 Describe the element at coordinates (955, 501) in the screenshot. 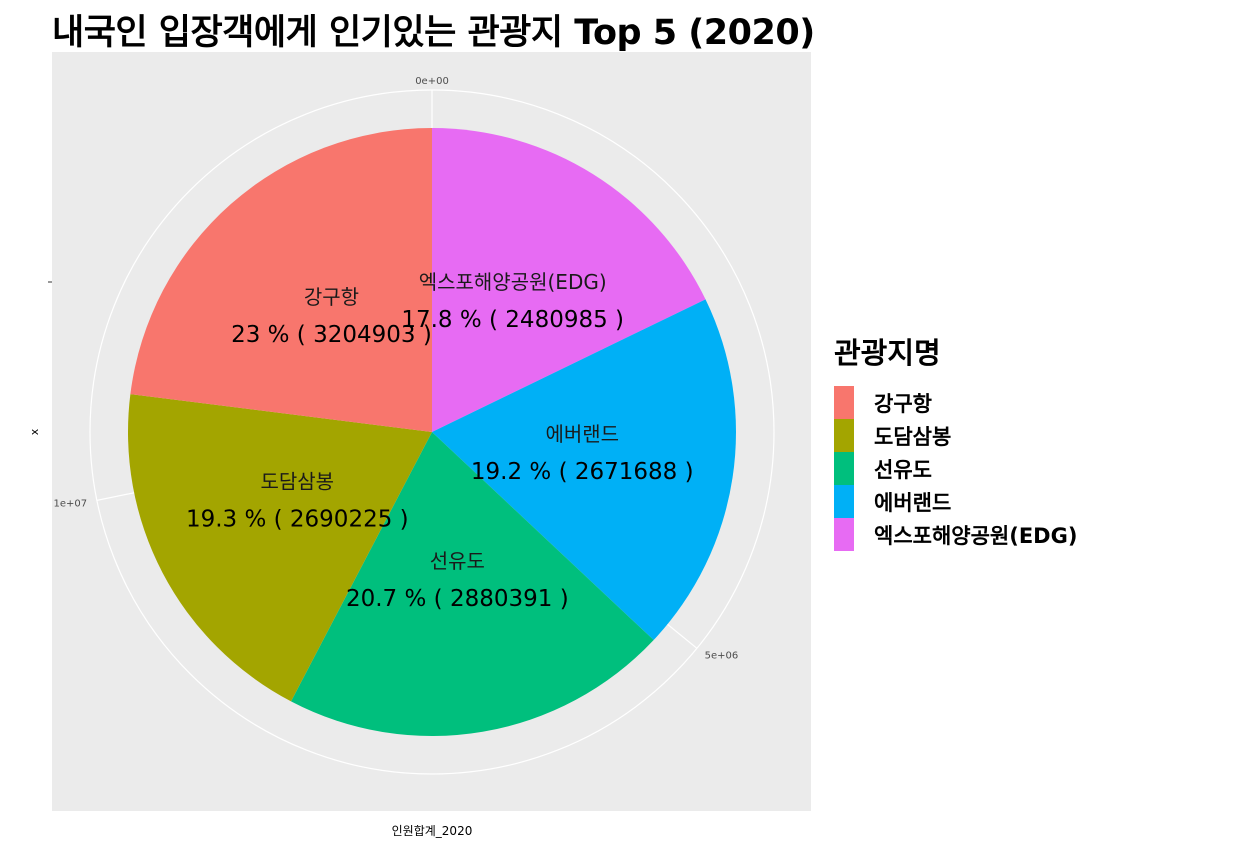

I see `legend-item: 에버랜드` at that location.